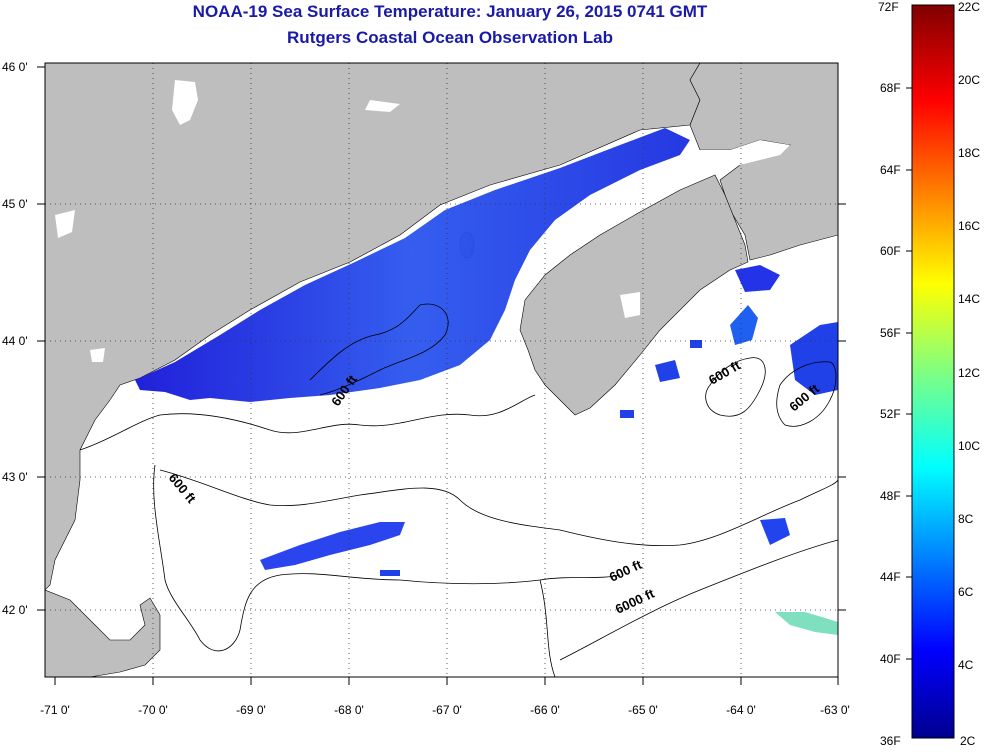 This screenshot has height=754, width=984. What do you see at coordinates (933, 371) in the screenshot?
I see `temperature-colorbar` at bounding box center [933, 371].